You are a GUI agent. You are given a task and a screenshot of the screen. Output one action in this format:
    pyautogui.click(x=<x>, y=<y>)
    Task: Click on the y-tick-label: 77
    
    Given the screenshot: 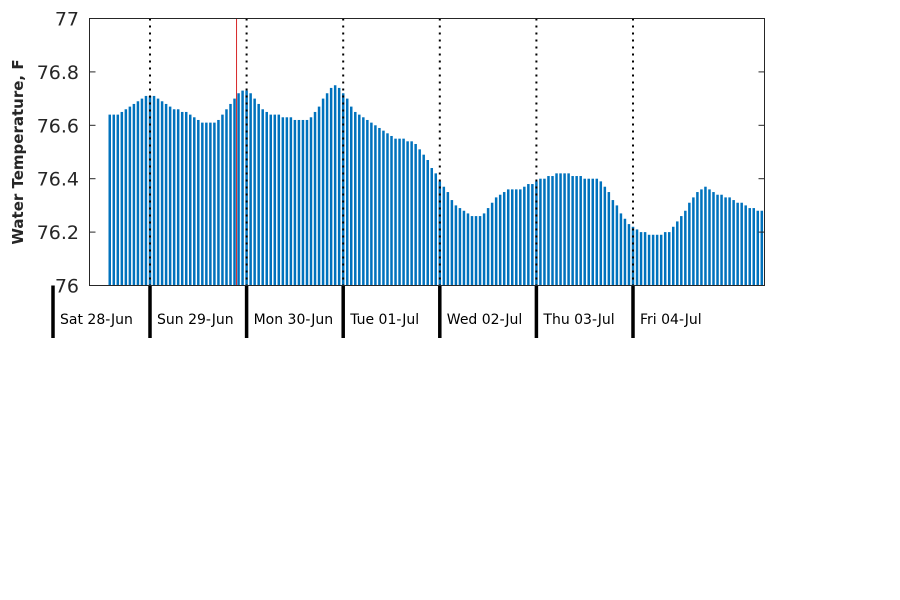 What is the action you would take?
    pyautogui.click(x=67, y=20)
    